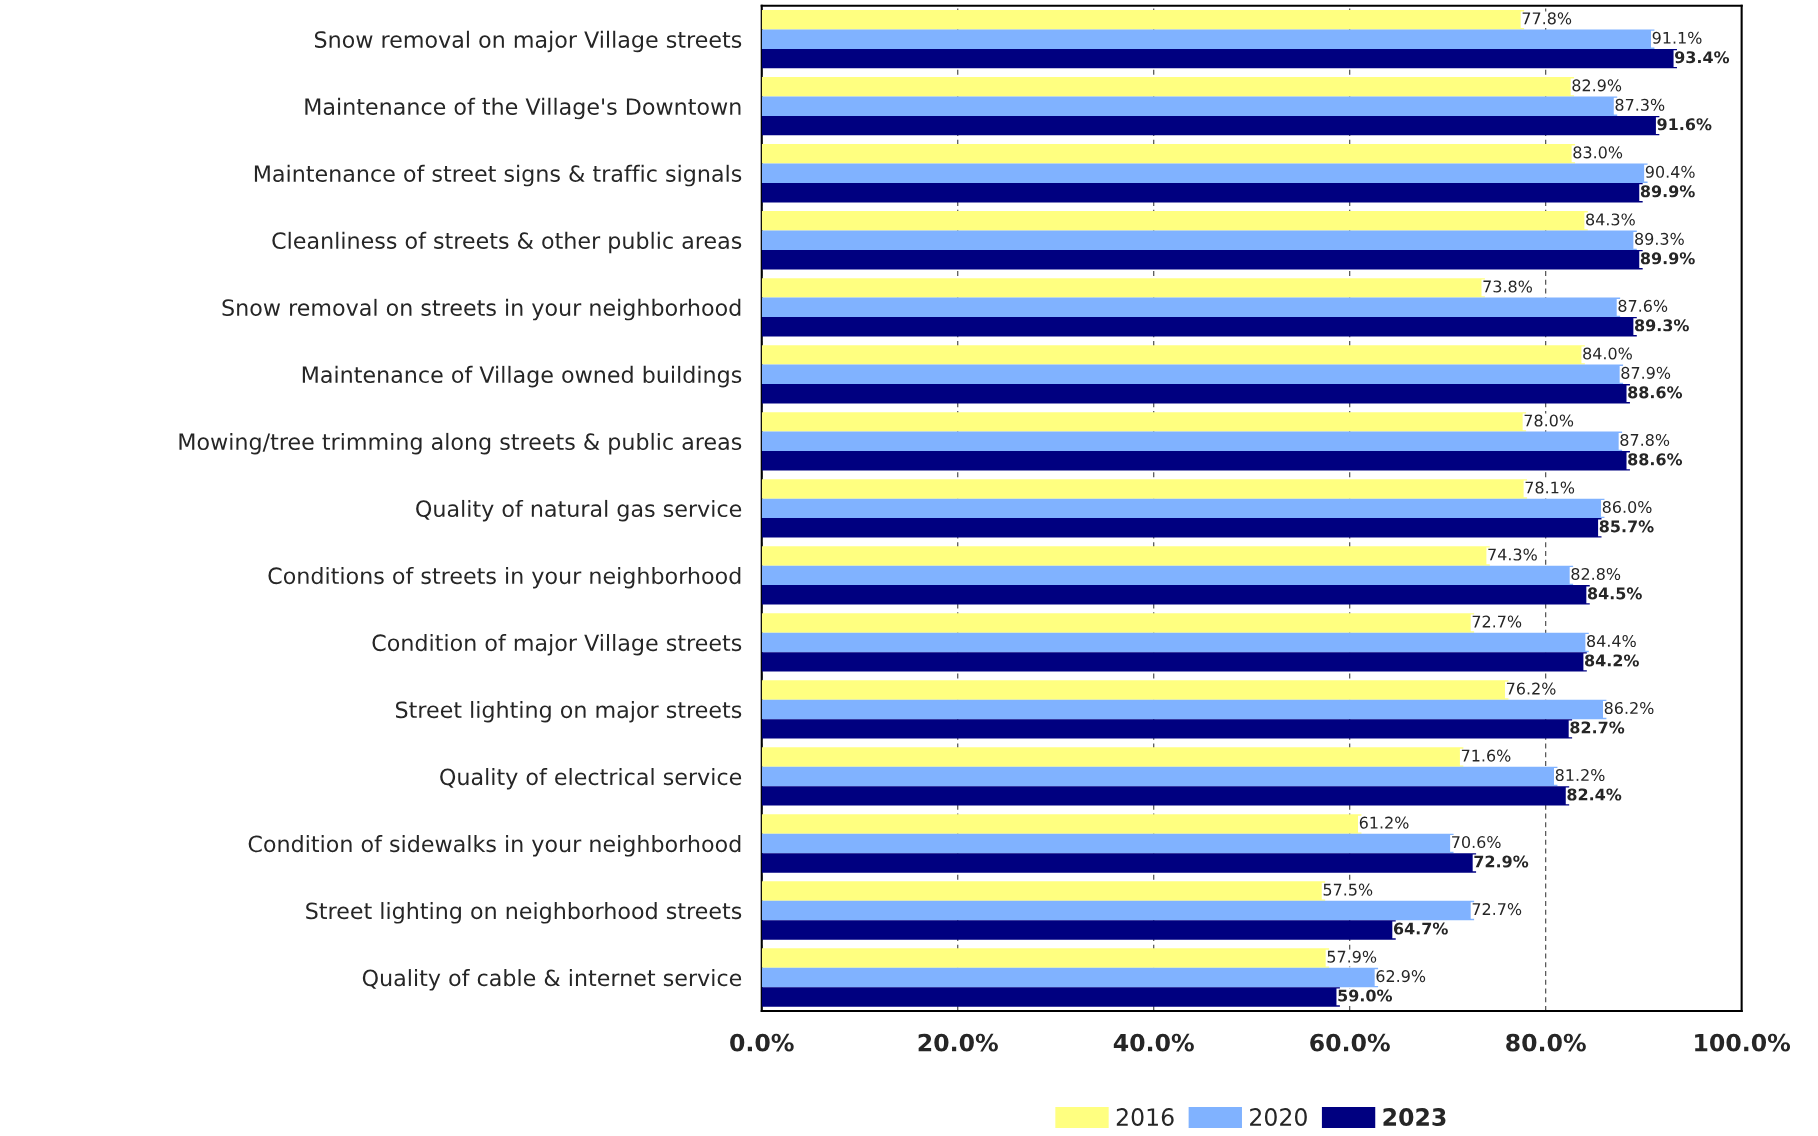 This screenshot has width=1818, height=1136. What do you see at coordinates (1580, 775) in the screenshot?
I see `data-label: 81.2%` at bounding box center [1580, 775].